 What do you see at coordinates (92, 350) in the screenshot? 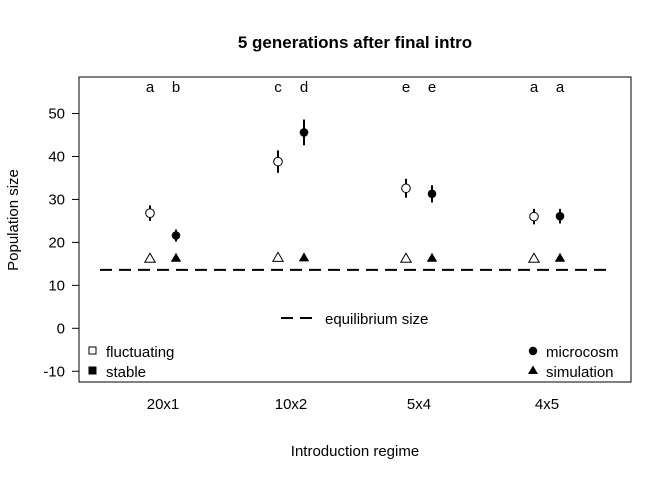
I see `legend-open-square-marker` at bounding box center [92, 350].